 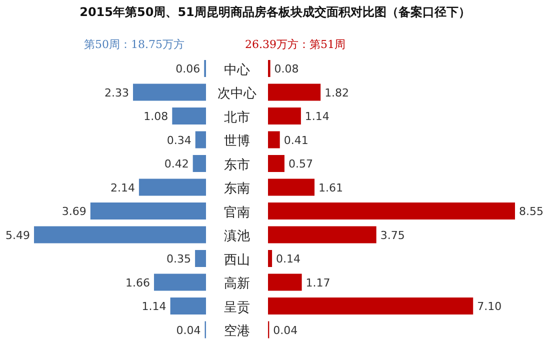 I want to click on data-label: 2.33, so click(x=116, y=93).